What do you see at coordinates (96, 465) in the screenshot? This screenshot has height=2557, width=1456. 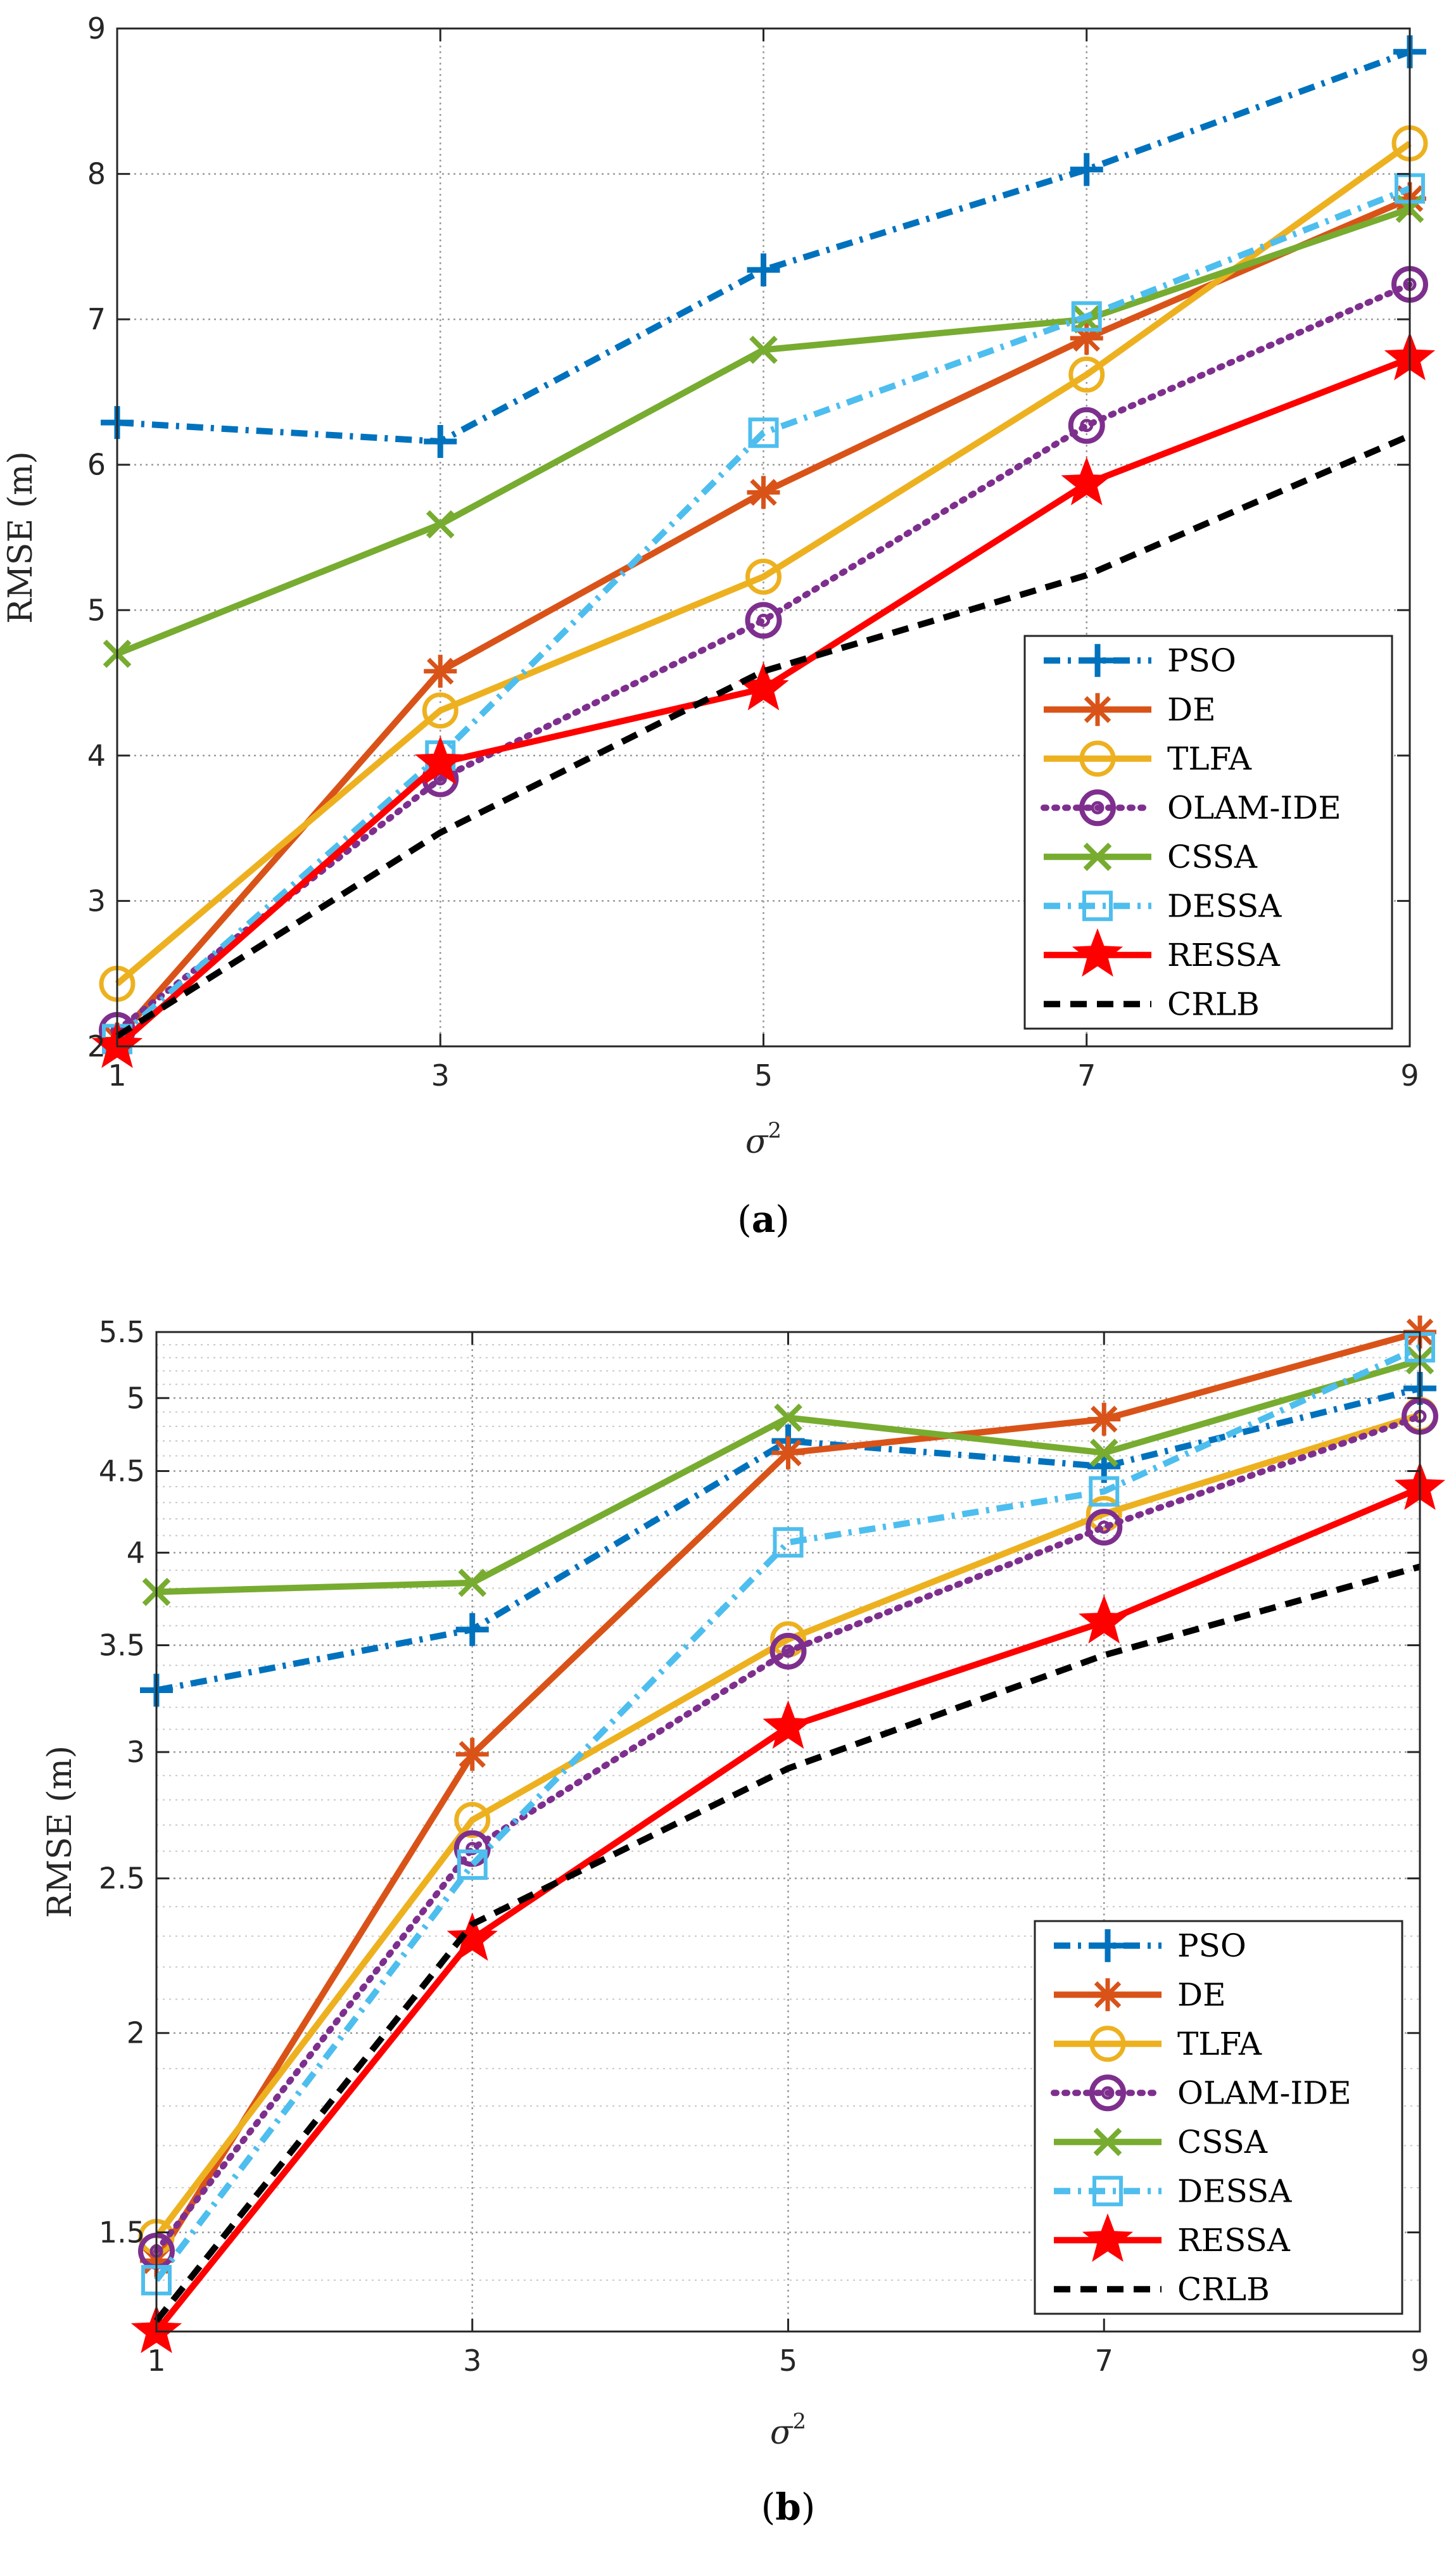 I see `y-tick-label: 6` at bounding box center [96, 465].